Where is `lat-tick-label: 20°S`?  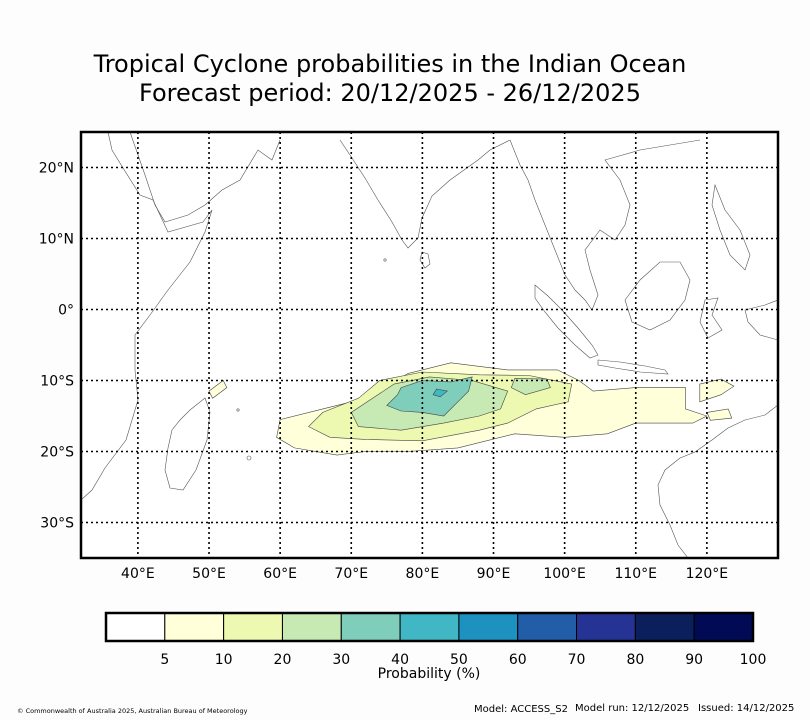 lat-tick-label: 20°S is located at coordinates (57, 453).